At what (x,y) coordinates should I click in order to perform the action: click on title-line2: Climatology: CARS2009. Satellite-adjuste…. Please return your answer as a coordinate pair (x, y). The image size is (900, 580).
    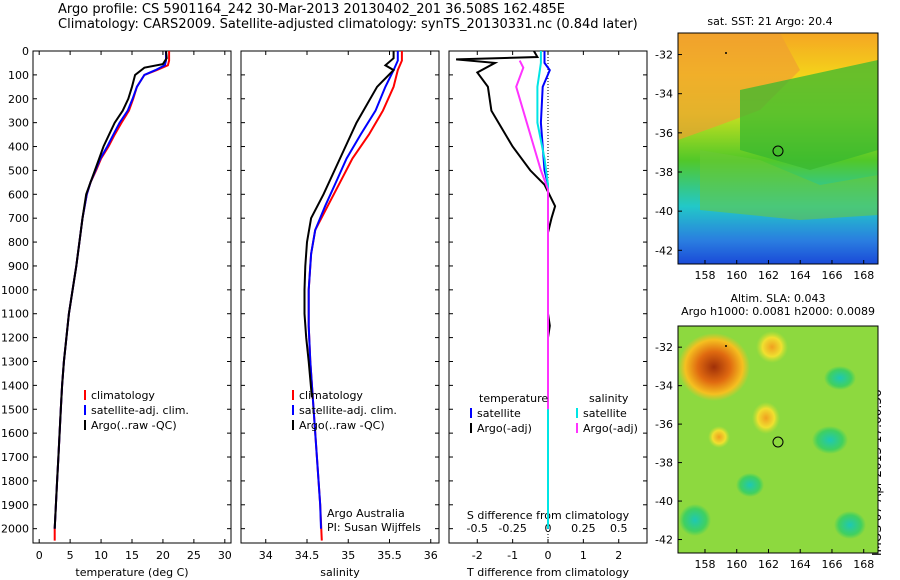
    Looking at the image, I should click on (348, 24).